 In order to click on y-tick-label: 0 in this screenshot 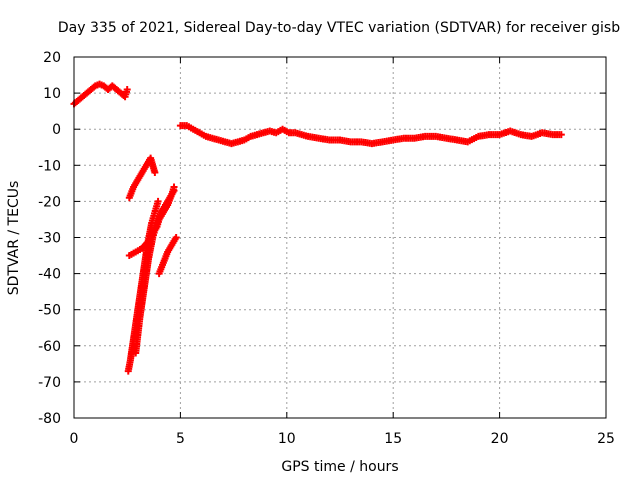, I will do `click(56, 130)`.